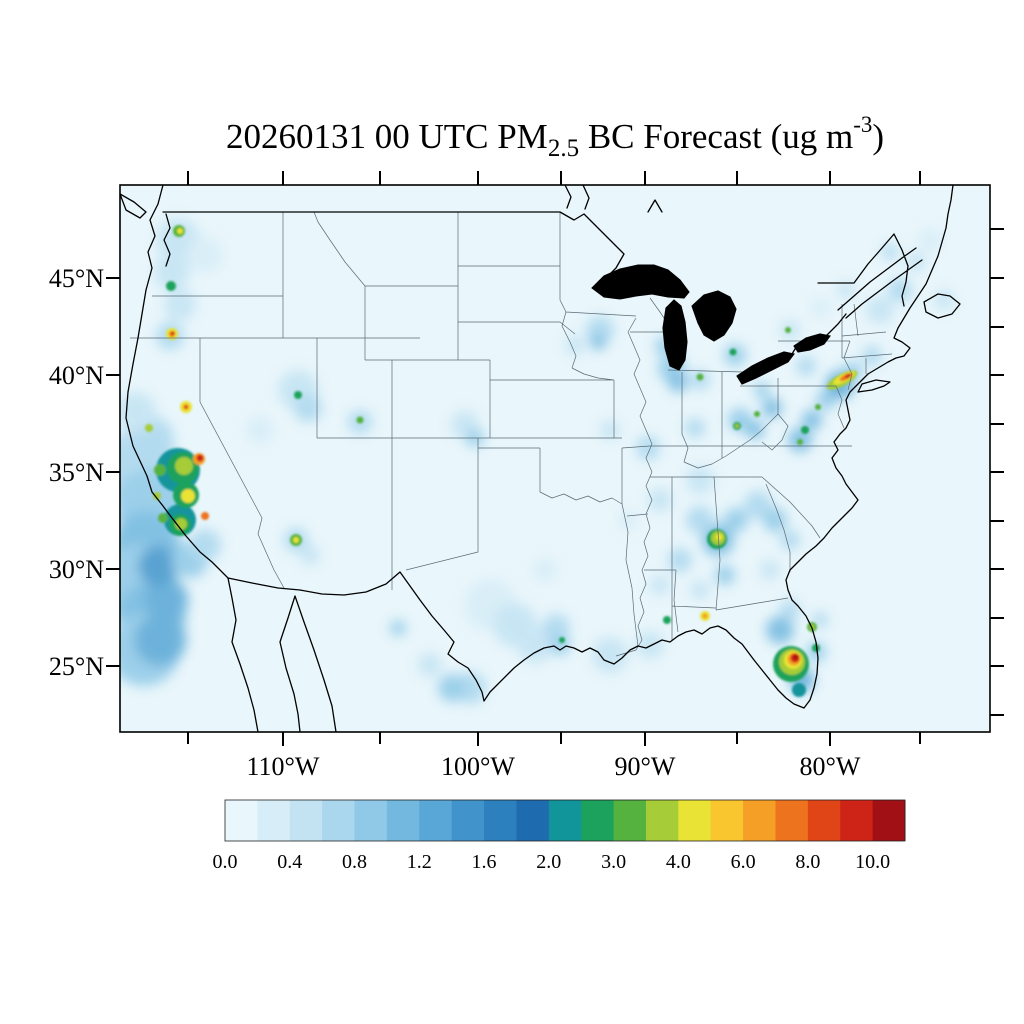 The height and width of the screenshot is (1024, 1024). Describe the element at coordinates (76, 375) in the screenshot. I see `lat-label: 40°N` at that location.